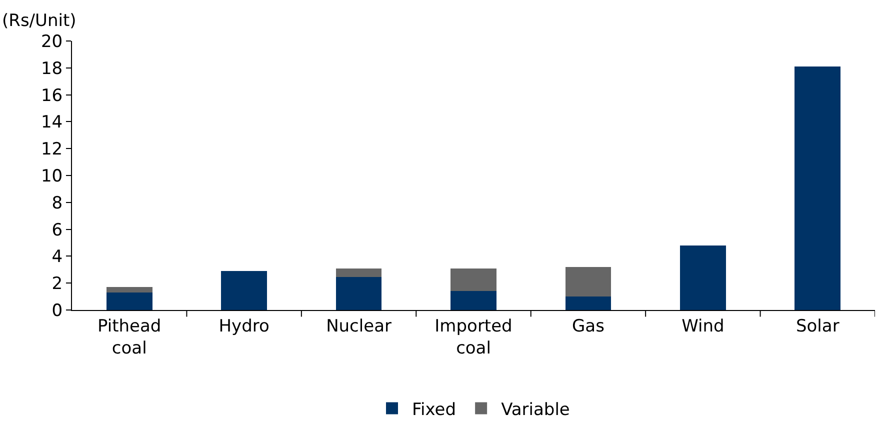 This screenshot has height=429, width=877. What do you see at coordinates (473, 337) in the screenshot?
I see `x-tick-label: Imported coal` at bounding box center [473, 337].